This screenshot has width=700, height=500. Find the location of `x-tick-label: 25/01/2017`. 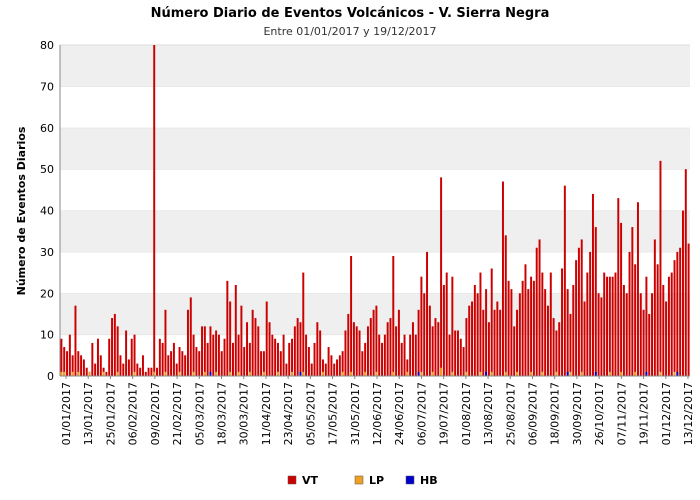

x-tick-label: 25/01/2017 is located at coordinates (110, 413).